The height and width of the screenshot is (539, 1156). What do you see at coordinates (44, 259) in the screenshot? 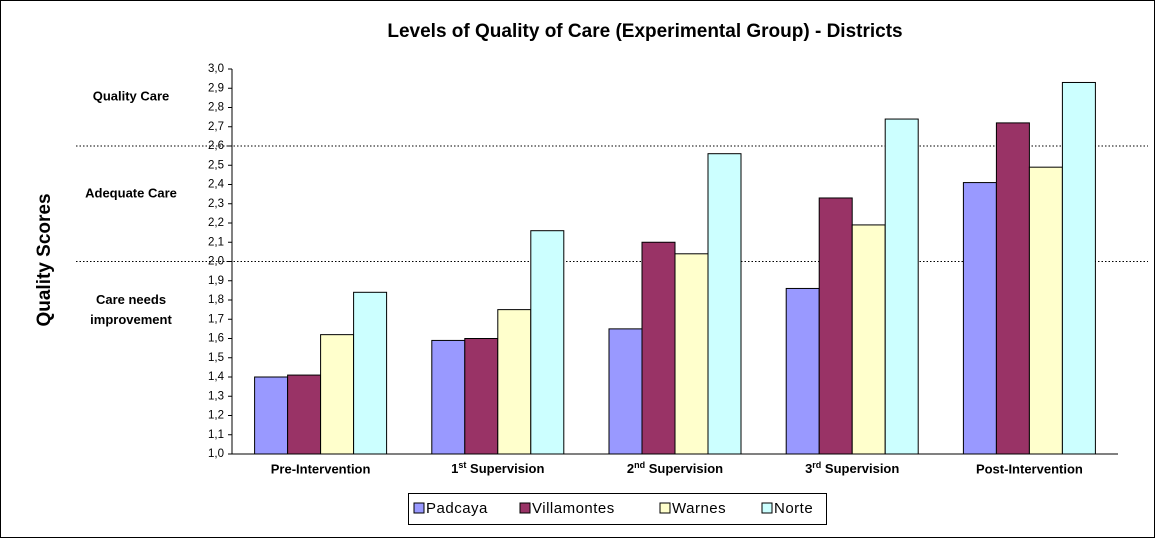
I see `y-axis-label: Quality Scores` at bounding box center [44, 259].